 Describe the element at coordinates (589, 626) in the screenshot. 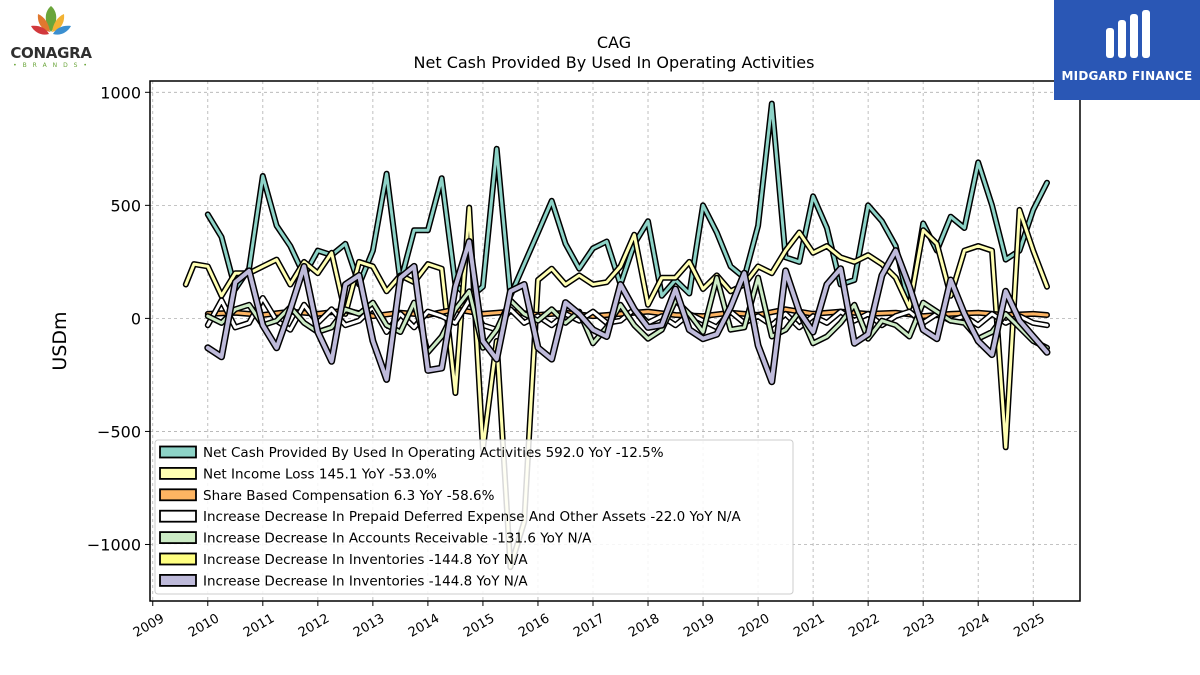

I see `x-tick-label: 2017` at that location.